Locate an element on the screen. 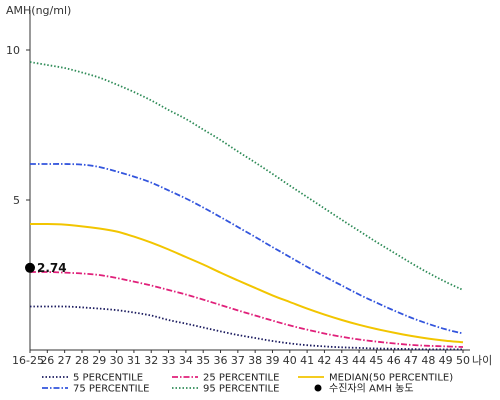  x-tick-label: 46 is located at coordinates (394, 360).